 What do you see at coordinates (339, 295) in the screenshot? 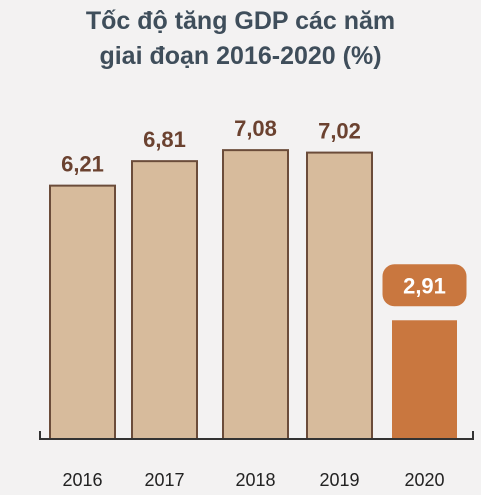
I see `bar-2019` at bounding box center [339, 295].